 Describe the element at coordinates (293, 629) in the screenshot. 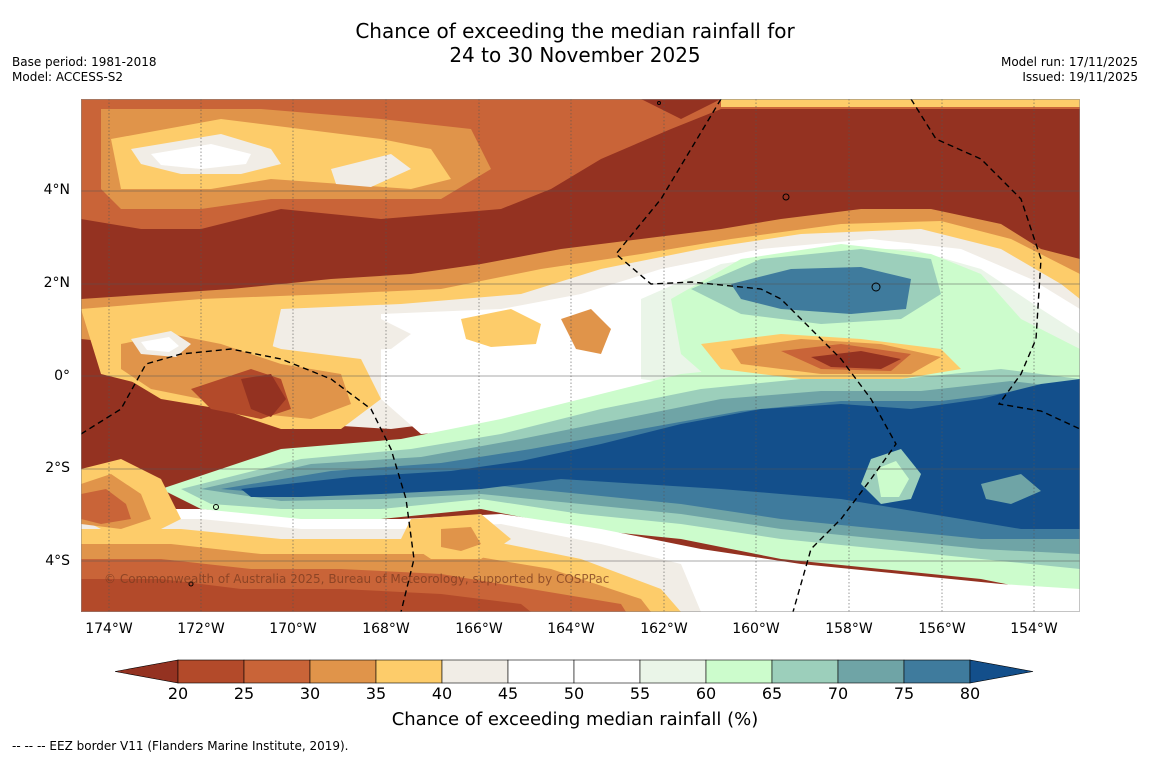

I see `lon-label-170w: 170°W` at that location.